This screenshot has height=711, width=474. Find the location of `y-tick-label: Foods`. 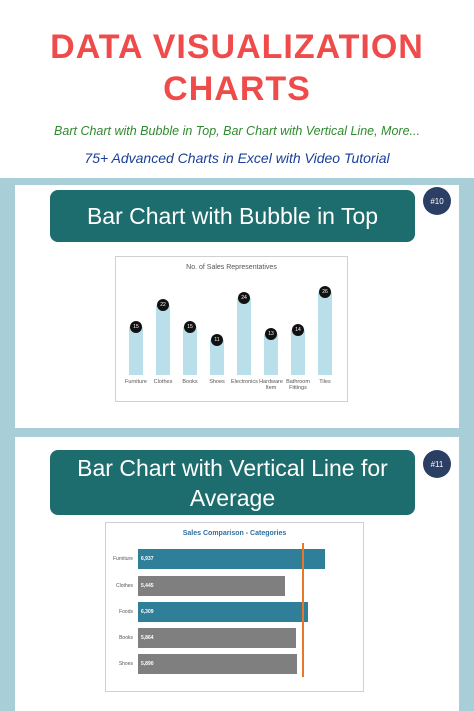

y-tick-label: Foods is located at coordinates (126, 612).